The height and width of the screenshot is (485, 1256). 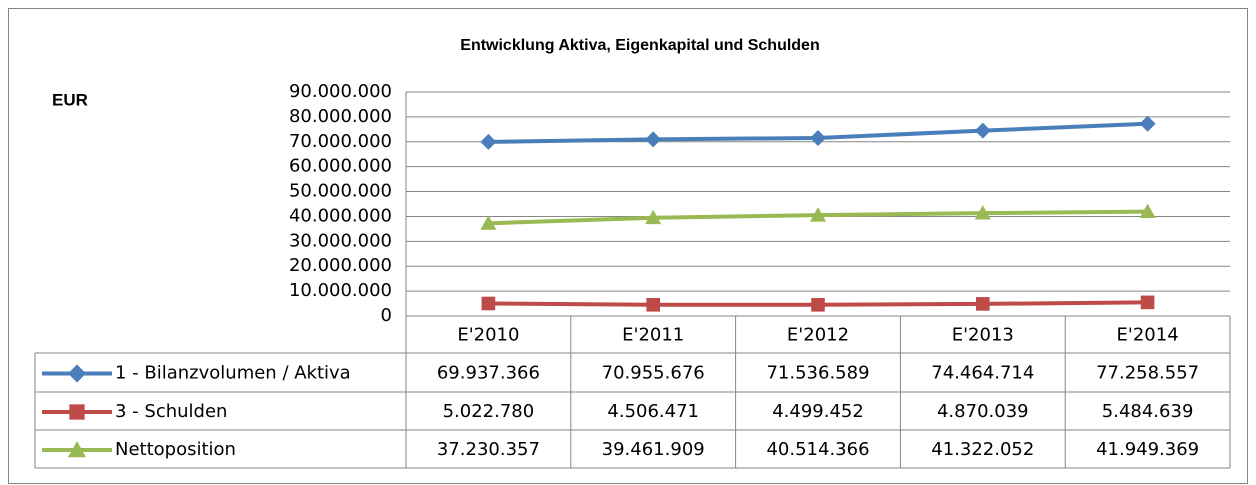 I want to click on table-value: 74.464.714, so click(x=982, y=373).